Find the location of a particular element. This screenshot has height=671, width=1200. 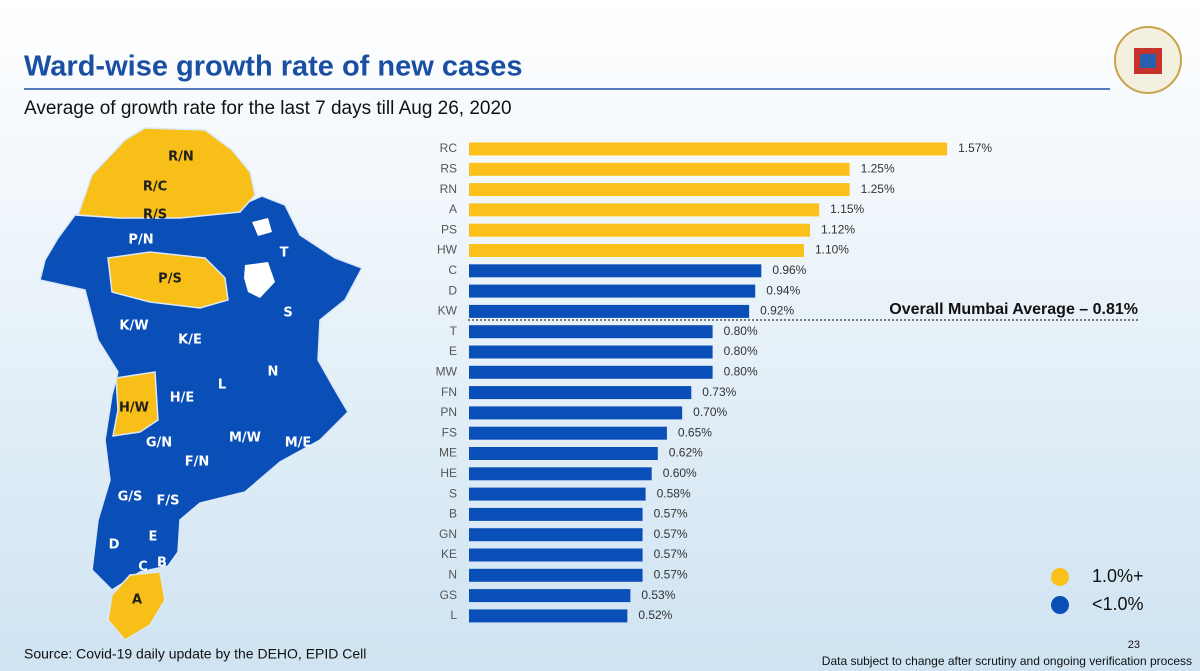

category-label: PS is located at coordinates (449, 229).